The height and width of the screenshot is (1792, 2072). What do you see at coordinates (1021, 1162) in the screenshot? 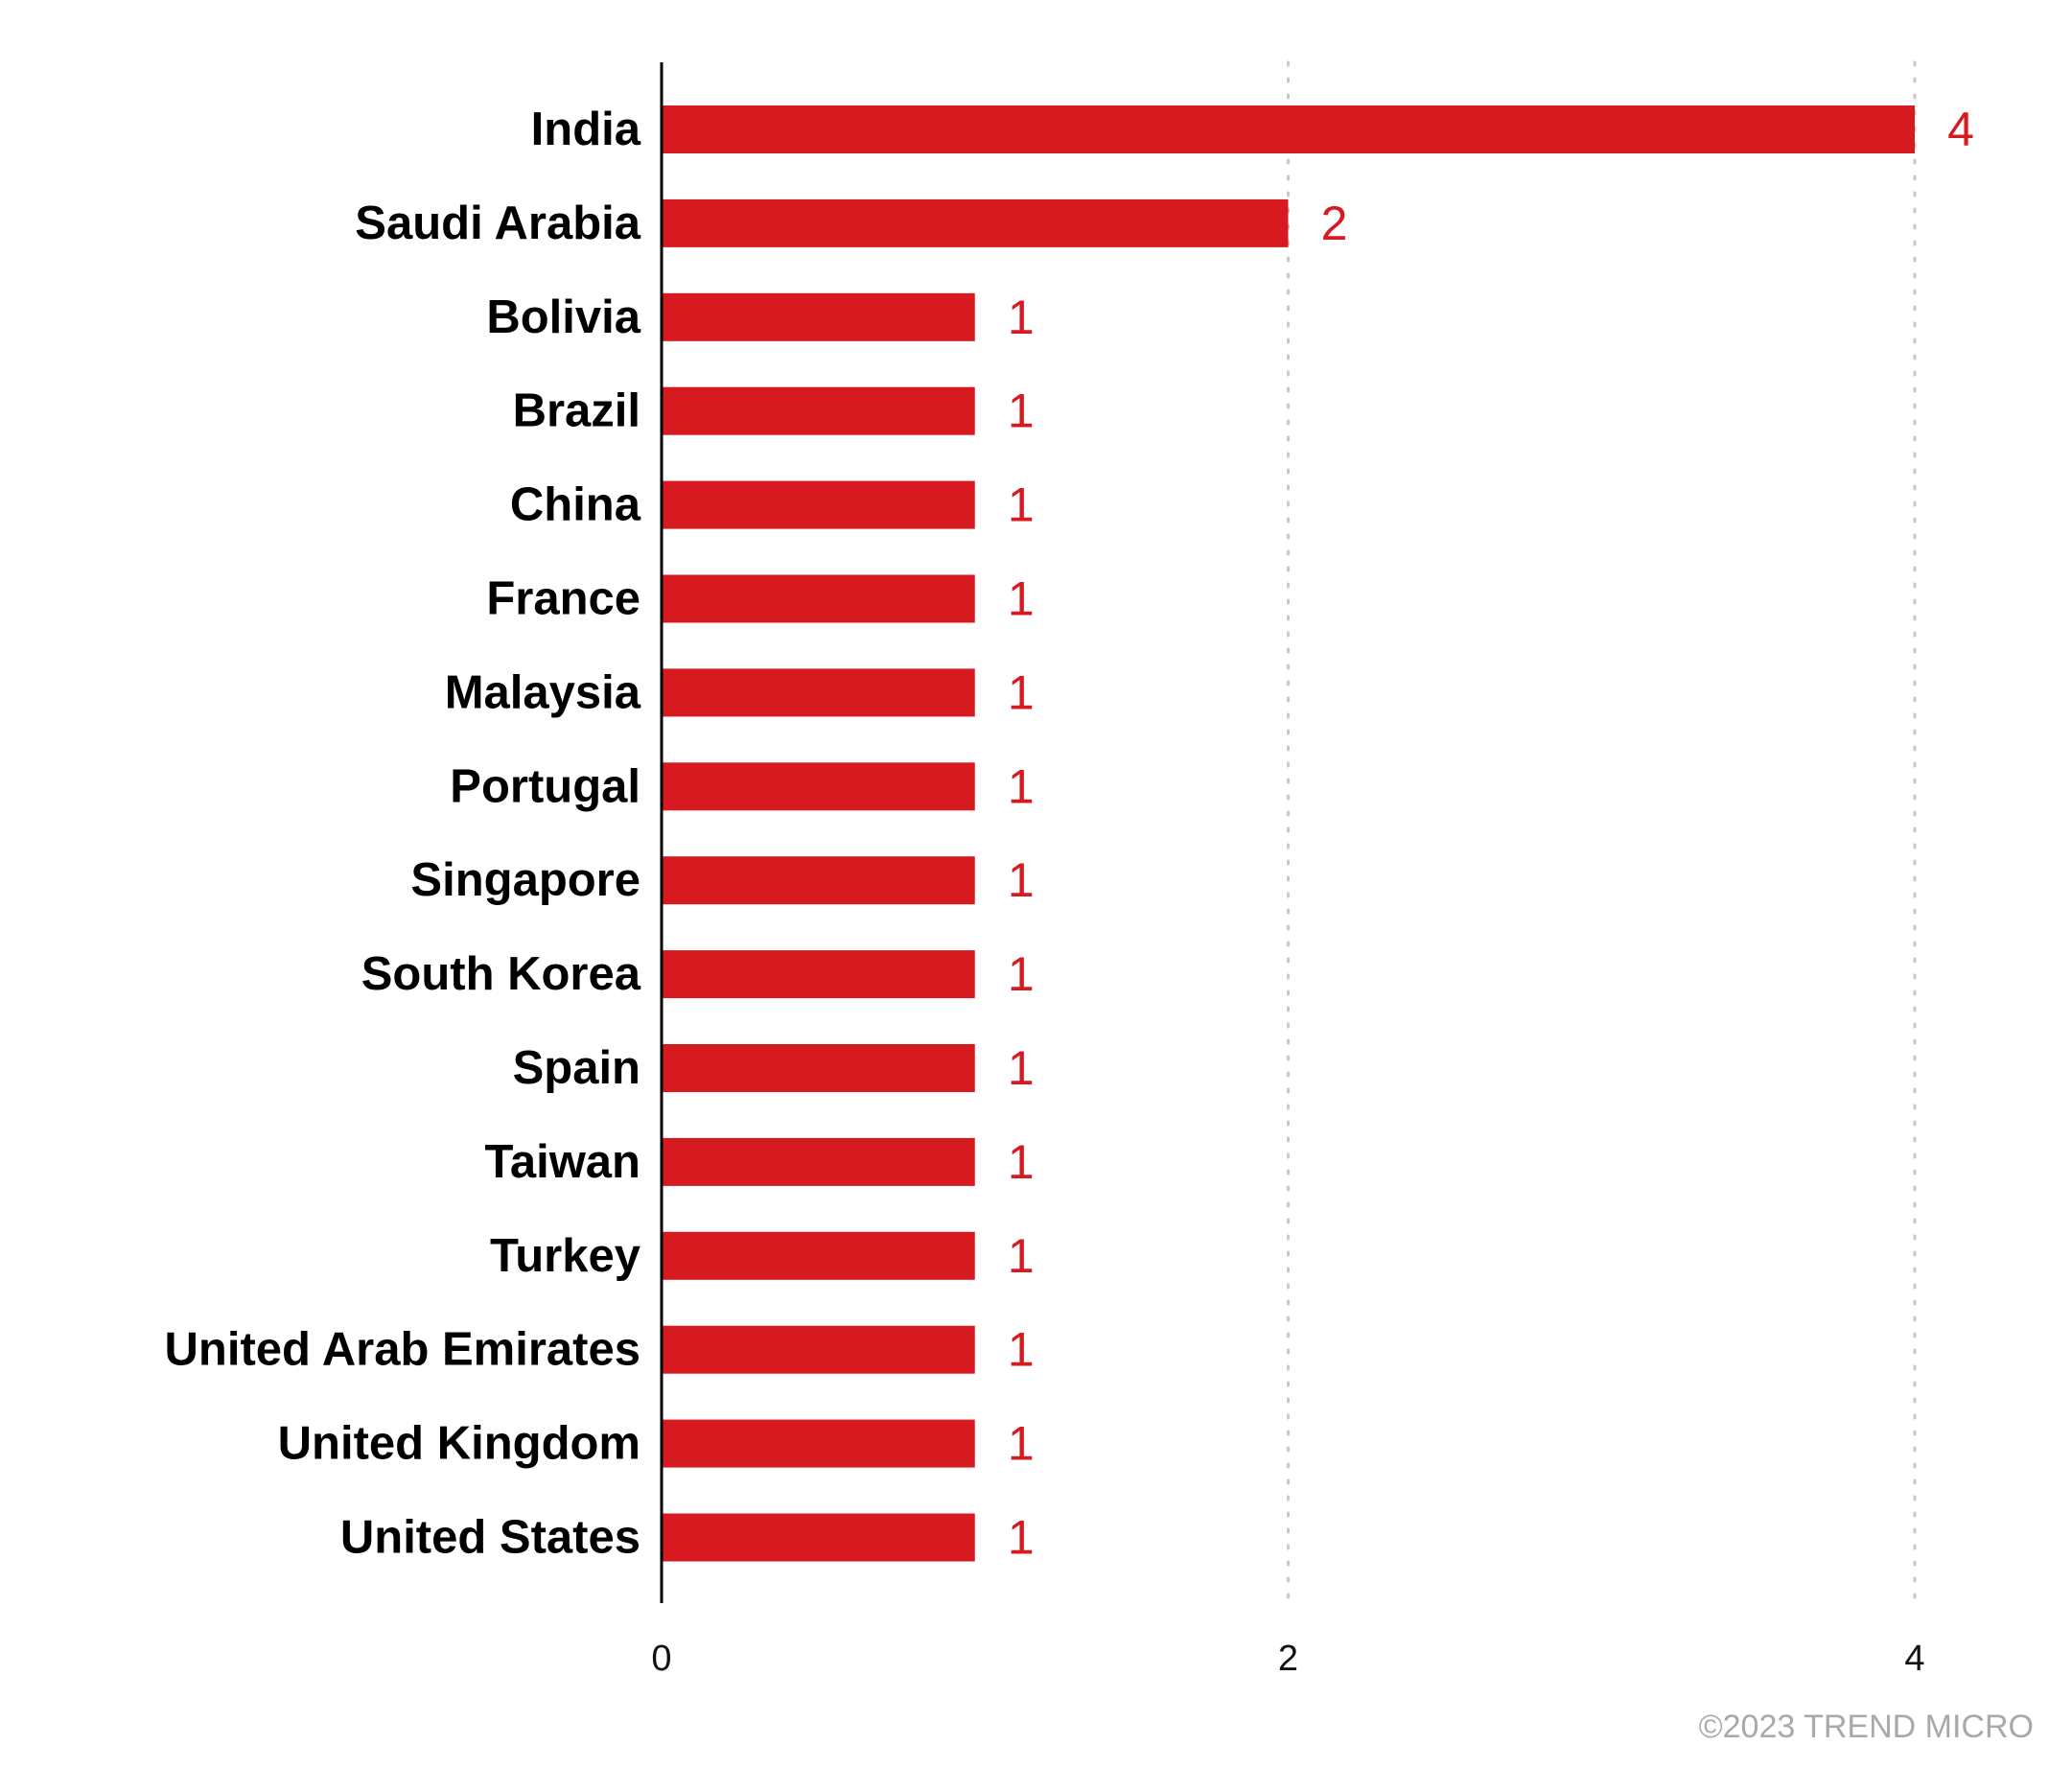
I see `value-label-11: 1` at bounding box center [1021, 1162].